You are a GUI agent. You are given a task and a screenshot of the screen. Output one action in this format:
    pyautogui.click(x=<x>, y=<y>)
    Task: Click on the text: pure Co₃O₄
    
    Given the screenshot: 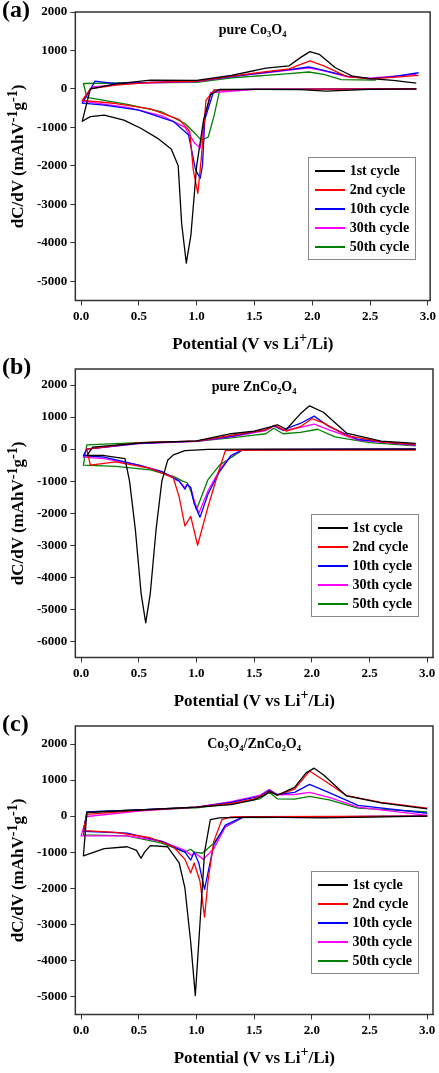 What is the action you would take?
    pyautogui.click(x=252, y=30)
    